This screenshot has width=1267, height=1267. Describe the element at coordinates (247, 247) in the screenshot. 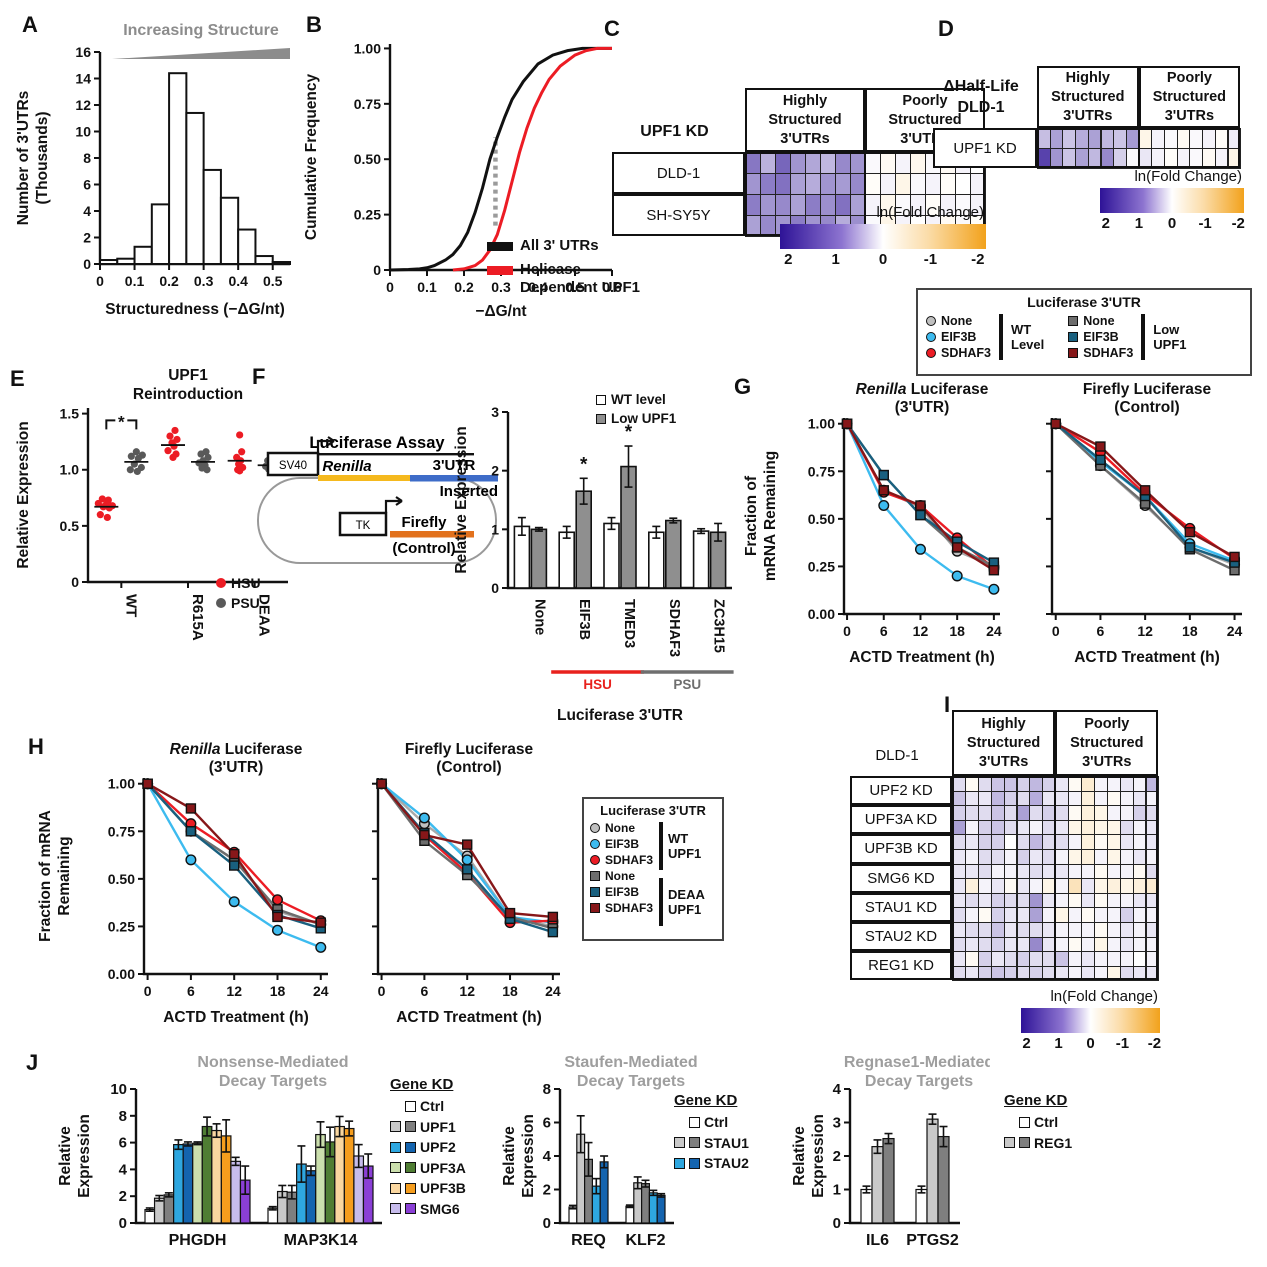

I see `histogram-bar` at that location.